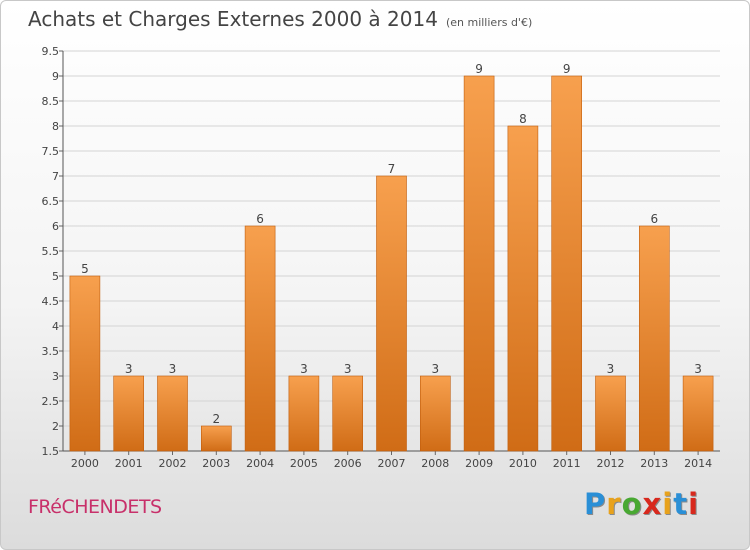  What do you see at coordinates (595, 504) in the screenshot?
I see `logo-letter: P` at bounding box center [595, 504].